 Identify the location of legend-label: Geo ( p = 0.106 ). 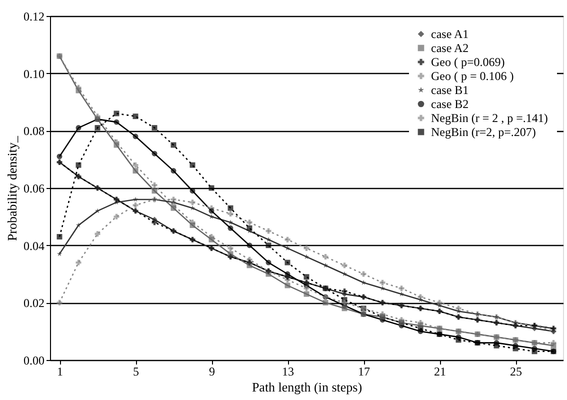
(472, 76).